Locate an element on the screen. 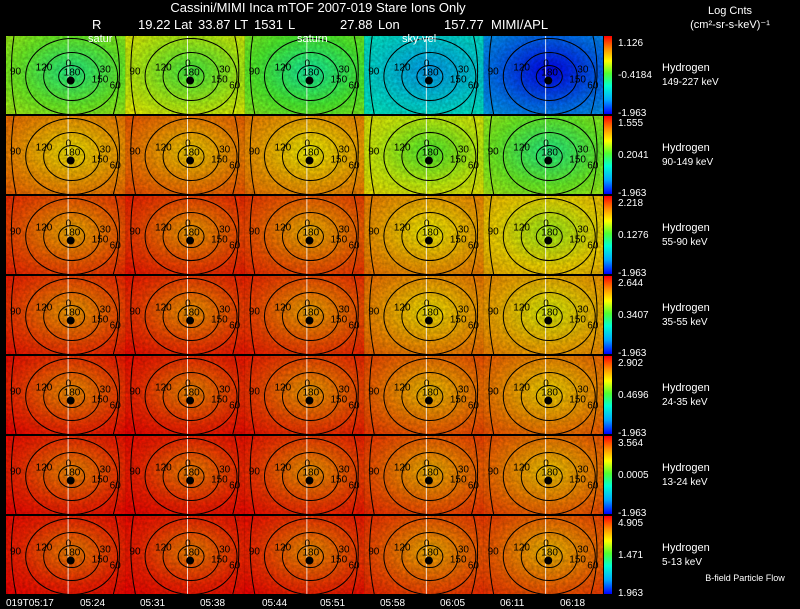  colorbar-mid: 0.1276 is located at coordinates (633, 235).